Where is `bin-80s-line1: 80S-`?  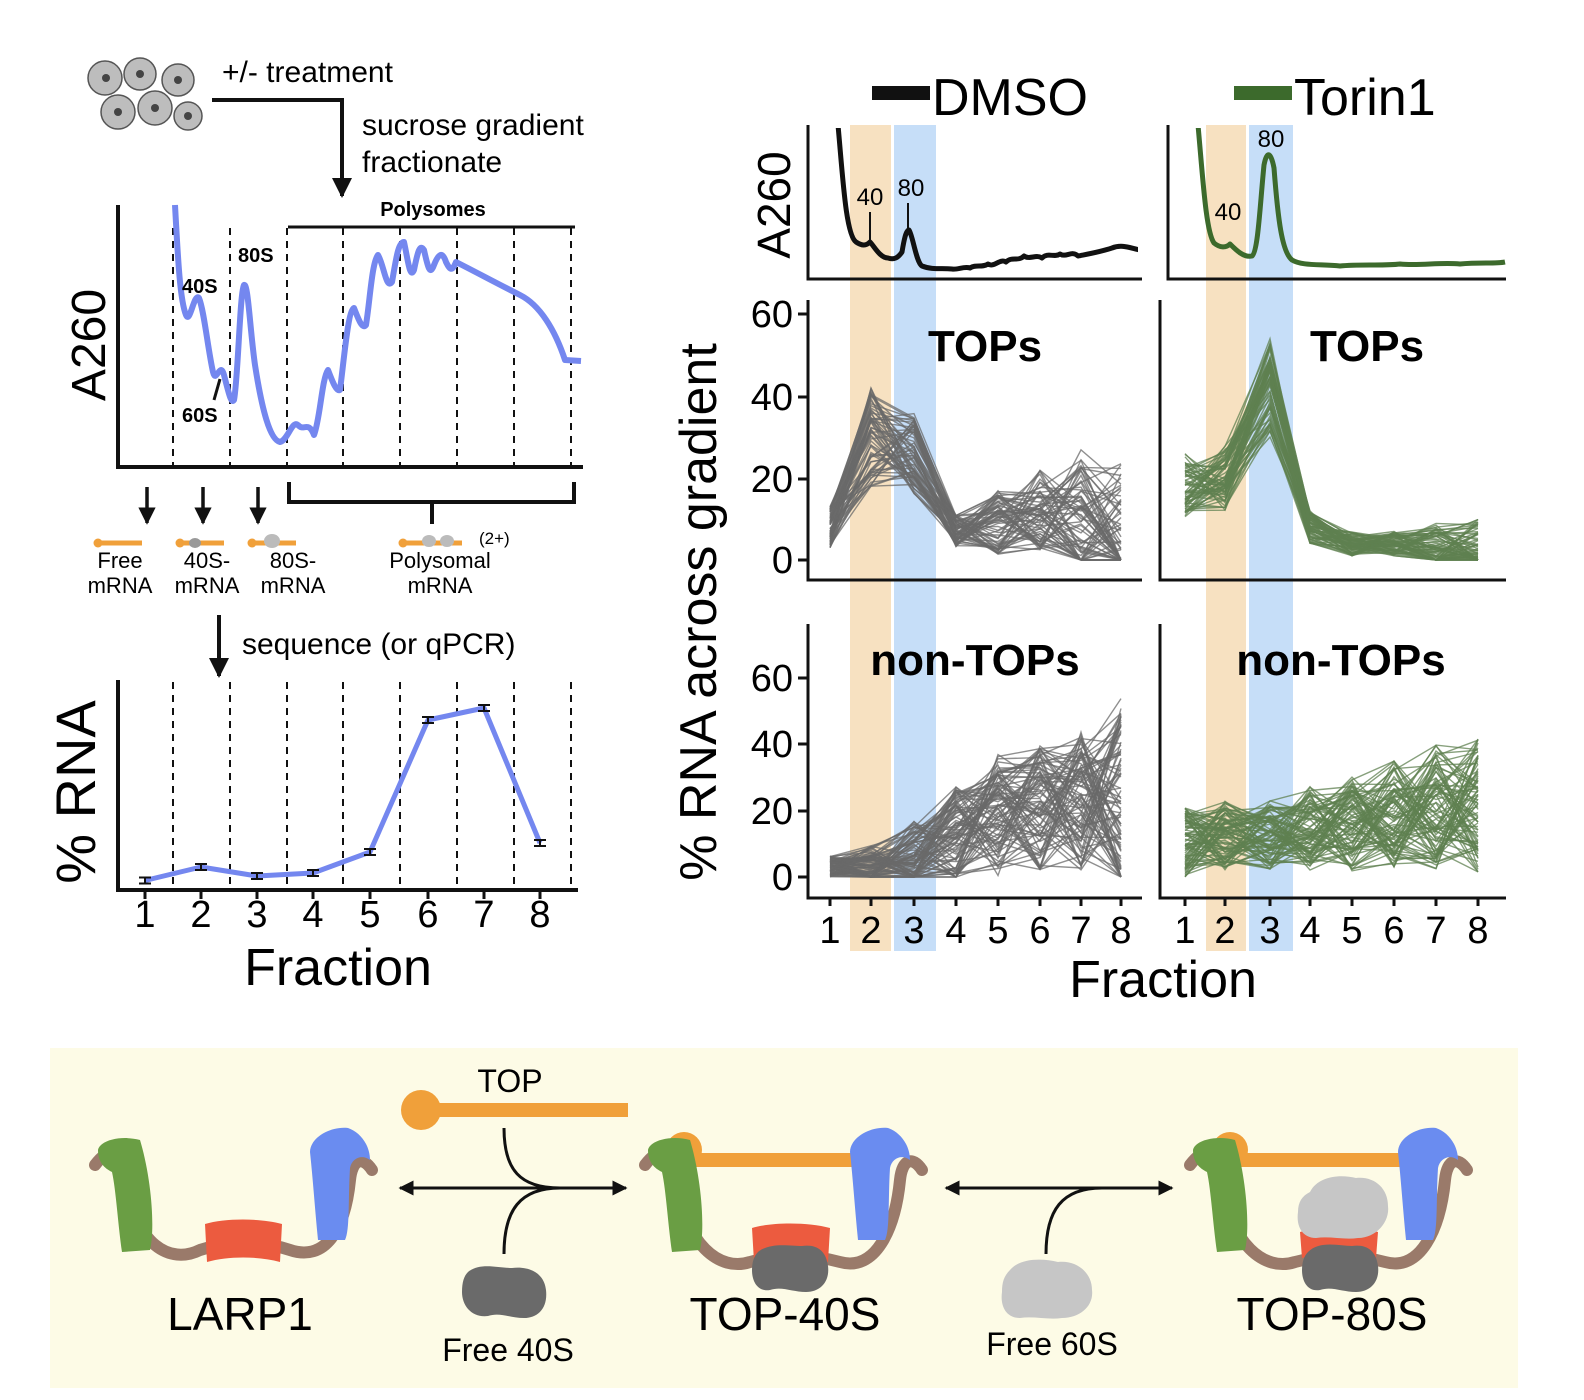
bin-80s-line1: 80S- is located at coordinates (293, 560).